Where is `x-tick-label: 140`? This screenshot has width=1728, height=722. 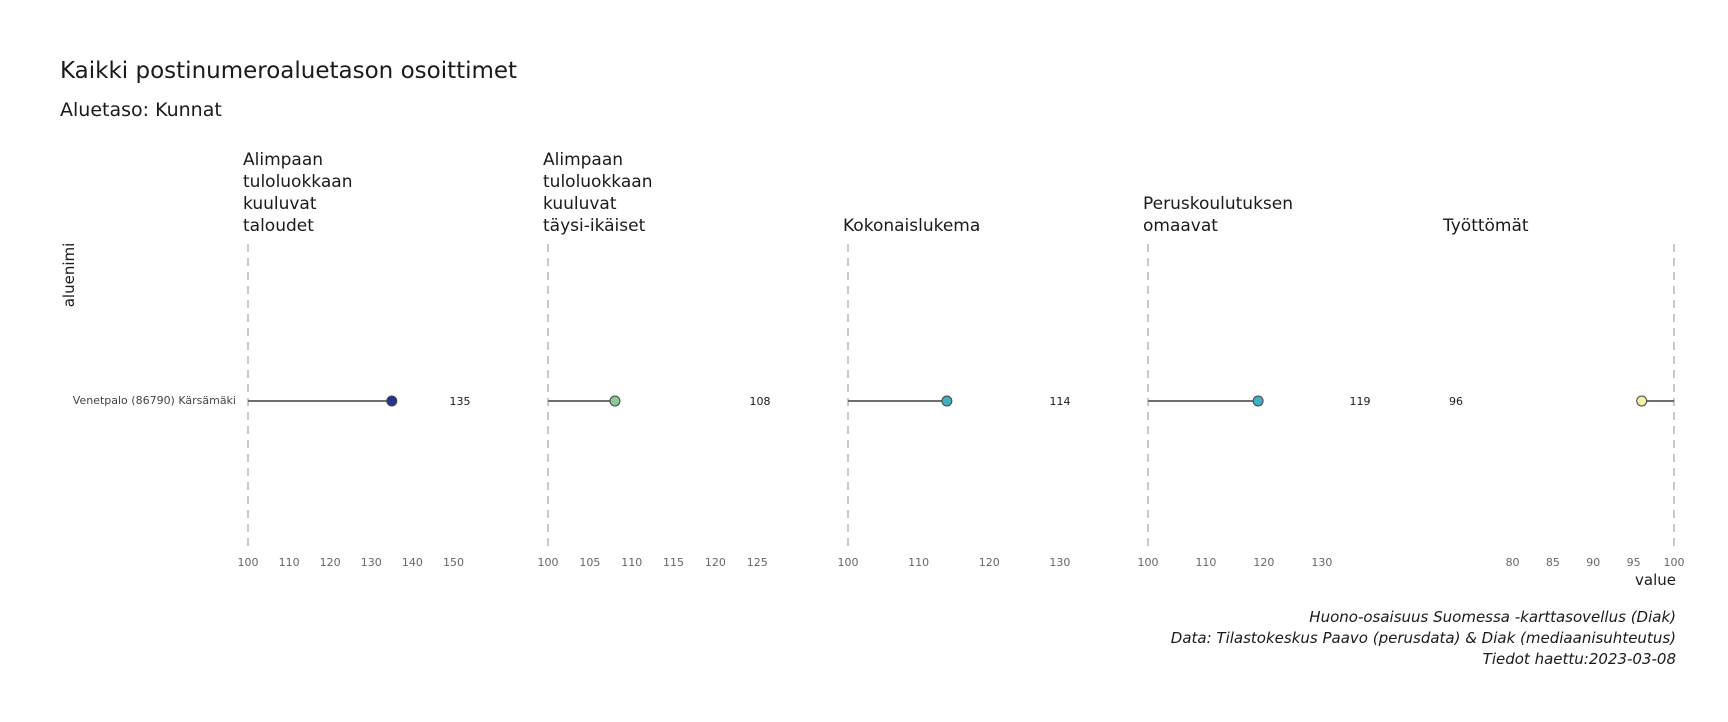 x-tick-label: 140 is located at coordinates (412, 562).